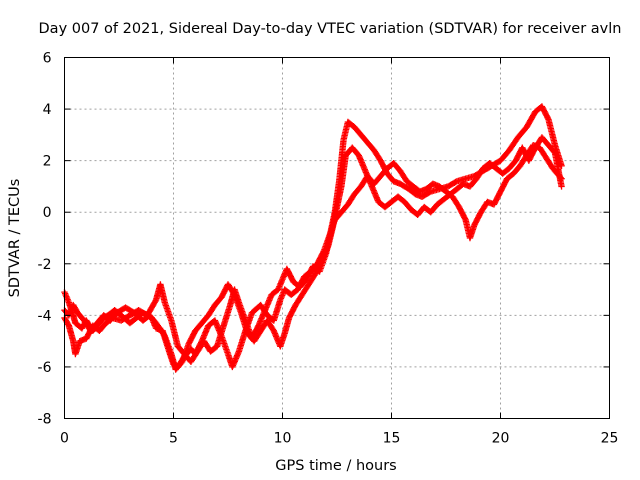 The height and width of the screenshot is (480, 640). What do you see at coordinates (47, 59) in the screenshot?
I see `y-tick-label: 6` at bounding box center [47, 59].